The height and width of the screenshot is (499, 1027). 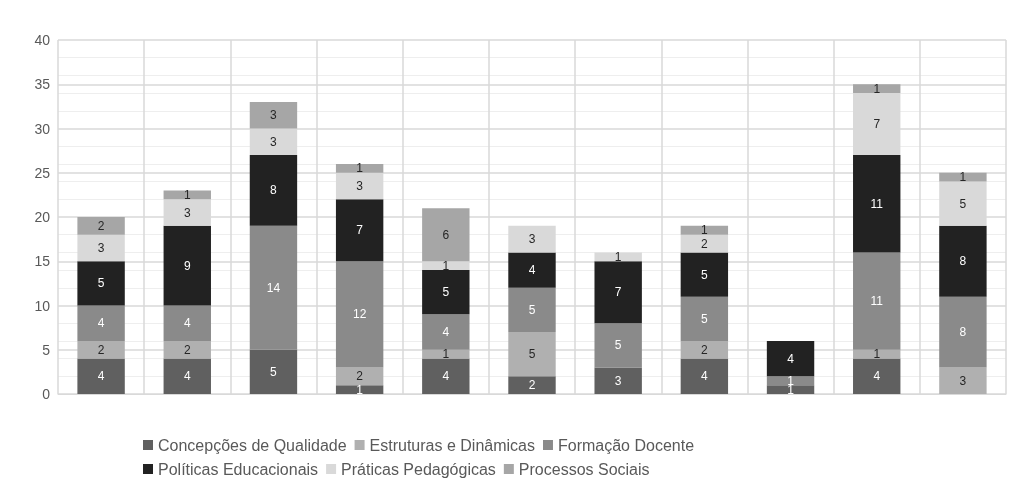 What do you see at coordinates (42, 217) in the screenshot?
I see `y-tick-label: 20` at bounding box center [42, 217].